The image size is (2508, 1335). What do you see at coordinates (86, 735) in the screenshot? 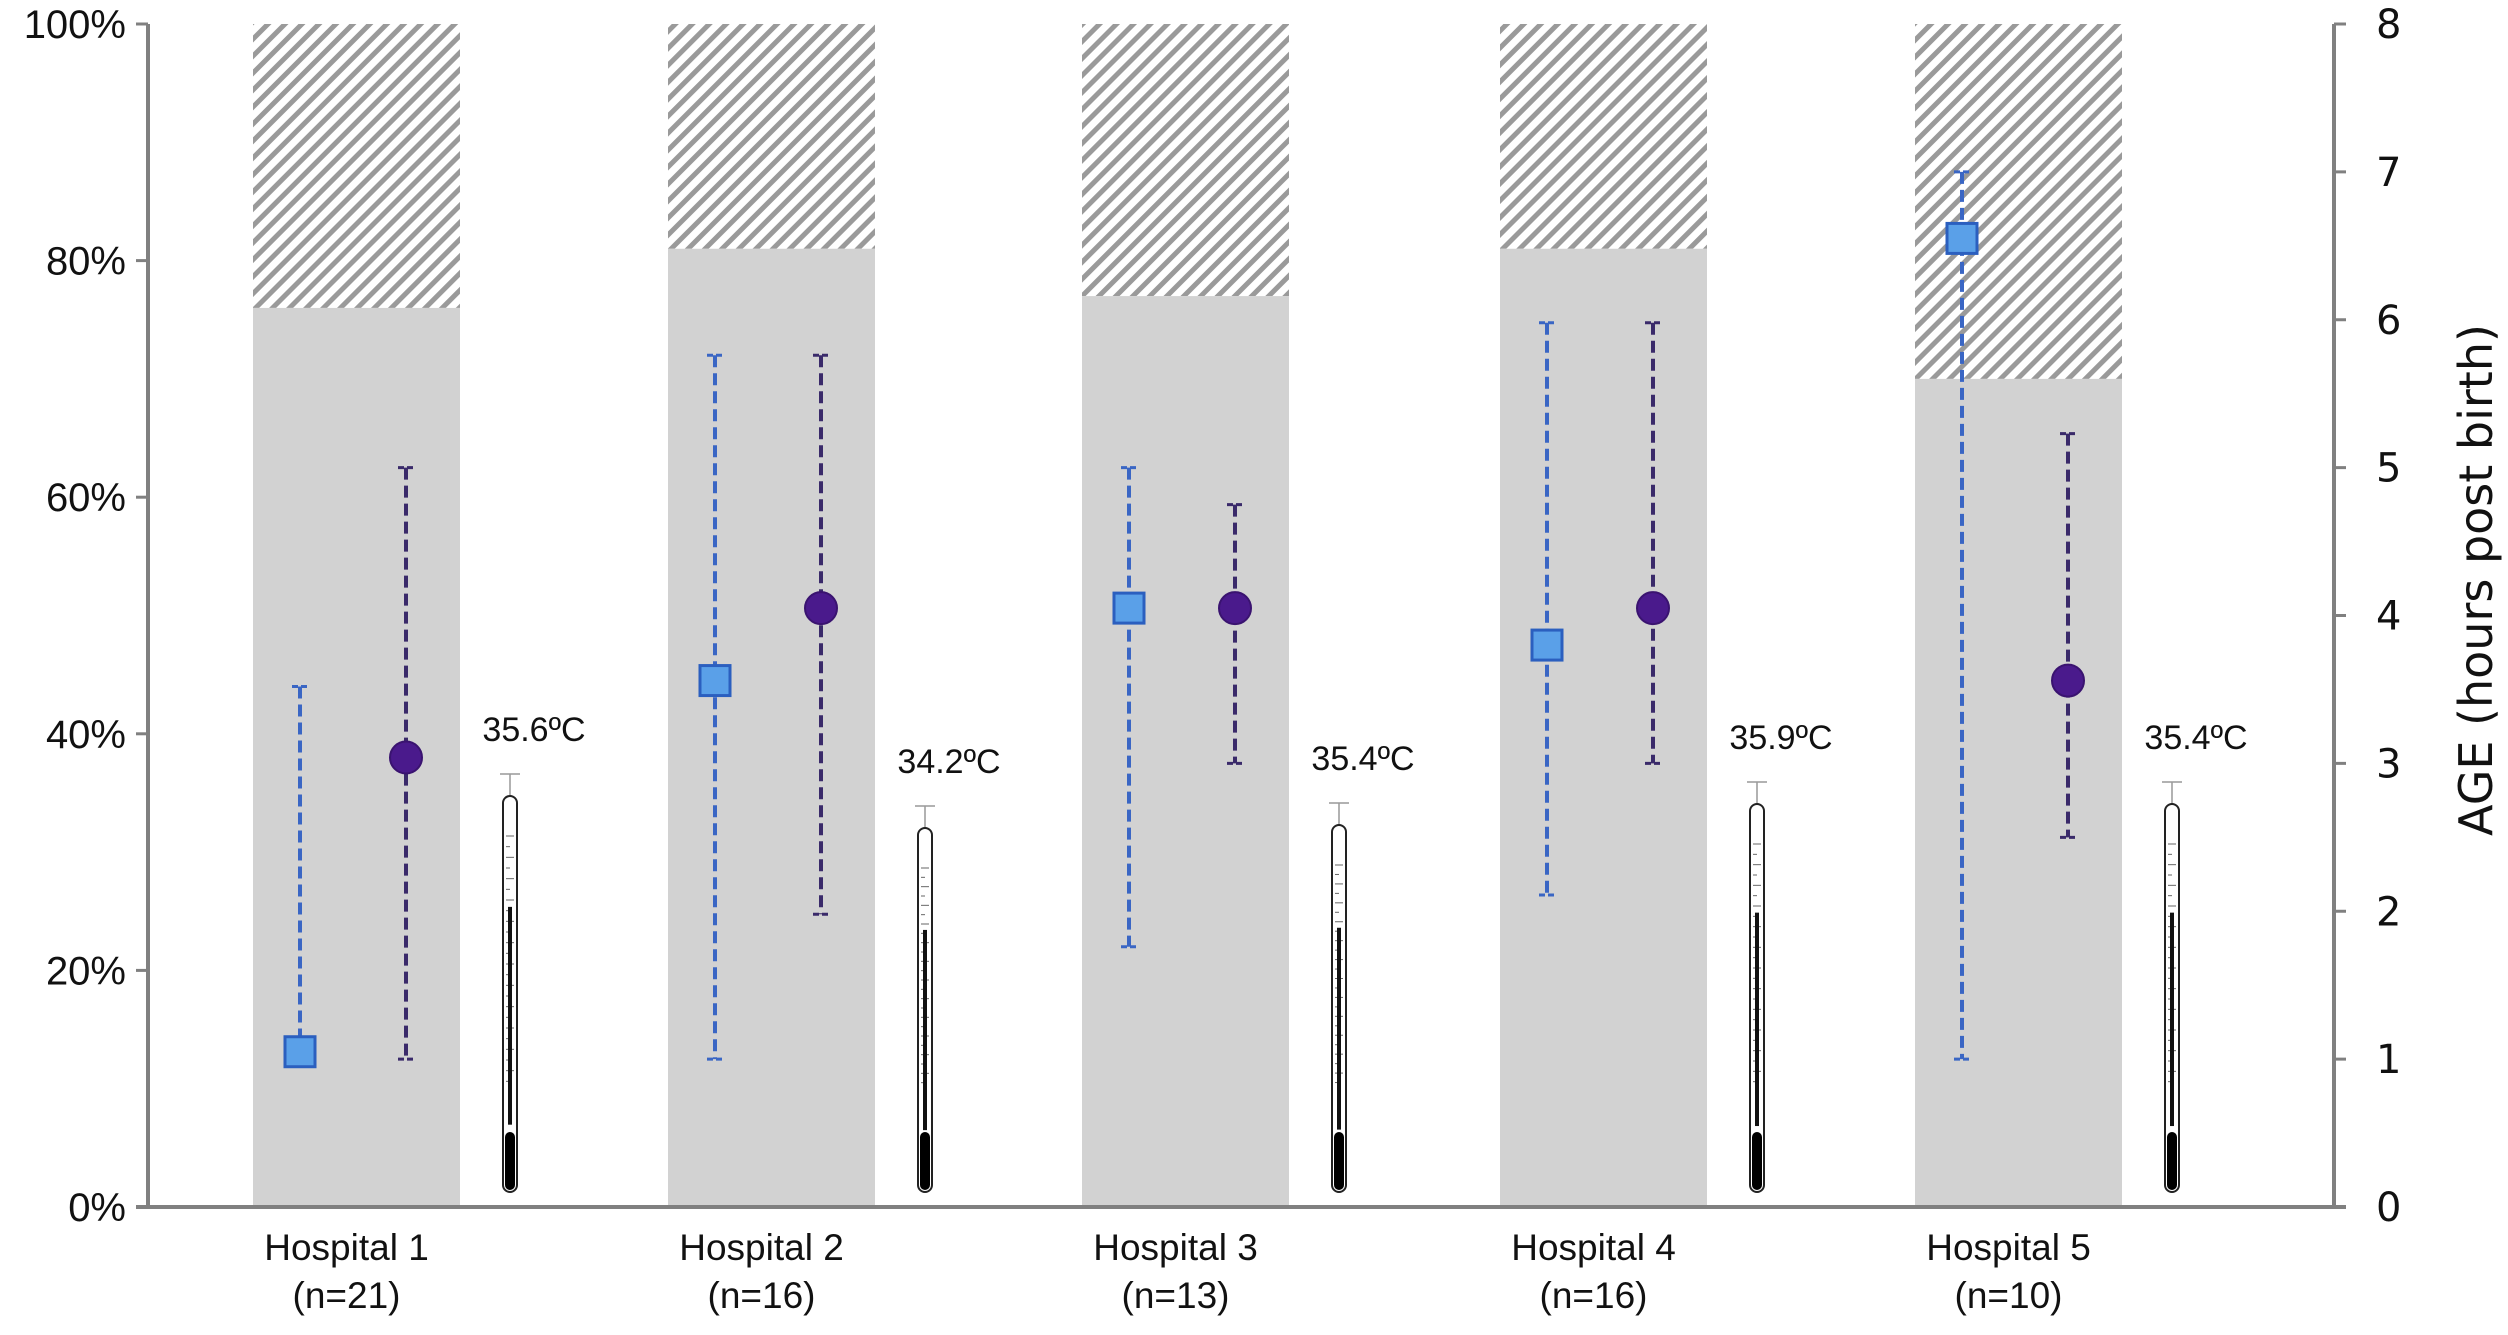
I see `left-tick-label: 40%` at bounding box center [86, 735].